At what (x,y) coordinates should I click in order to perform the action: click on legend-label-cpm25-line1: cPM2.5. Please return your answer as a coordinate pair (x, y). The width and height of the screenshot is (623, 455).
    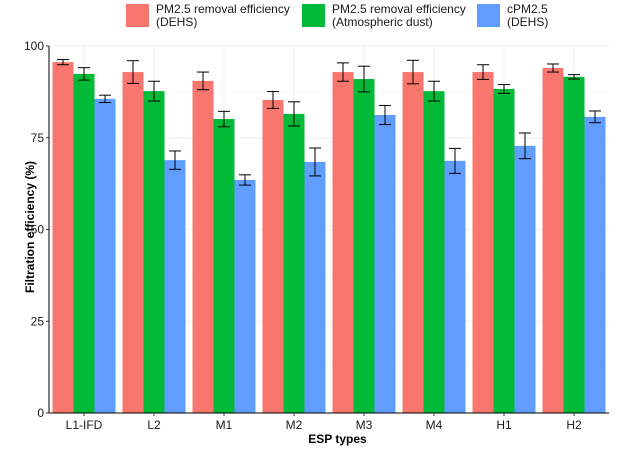
    Looking at the image, I should click on (527, 9).